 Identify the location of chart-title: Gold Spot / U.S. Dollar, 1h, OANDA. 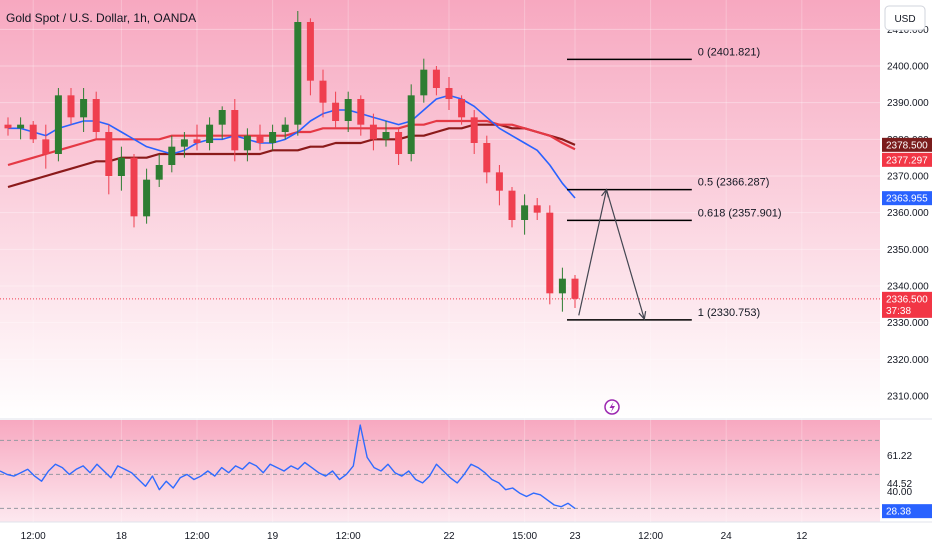
(101, 18).